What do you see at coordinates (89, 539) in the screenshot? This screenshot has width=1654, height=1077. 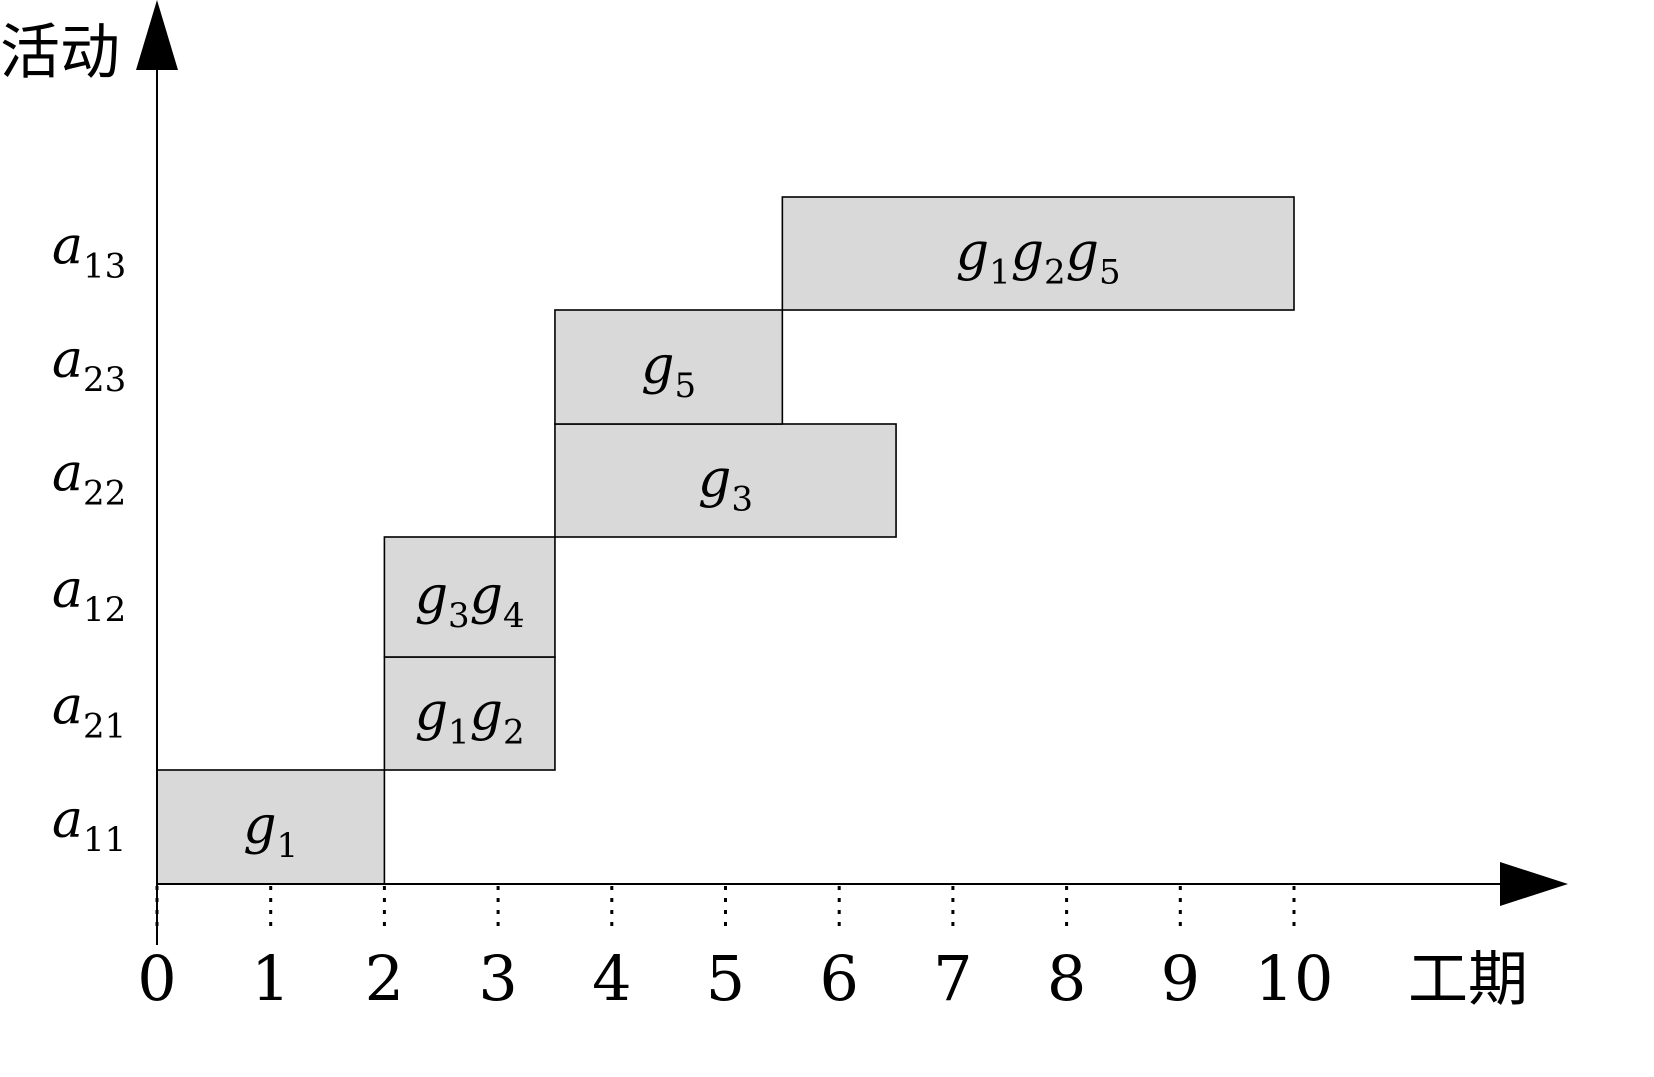 I see `y-categories-layer: a11​ a21​ a12​ a22​ a23​ a13​` at bounding box center [89, 539].